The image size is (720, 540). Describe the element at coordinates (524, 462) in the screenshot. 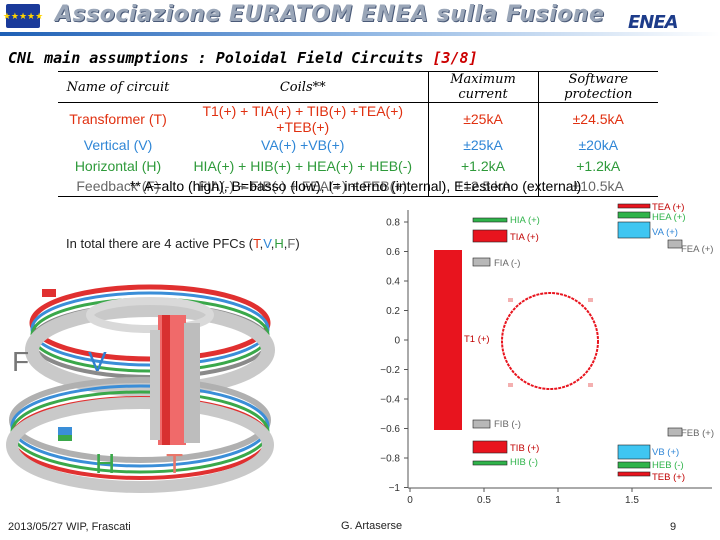

I see `label-HIB: HIB (-)` at that location.